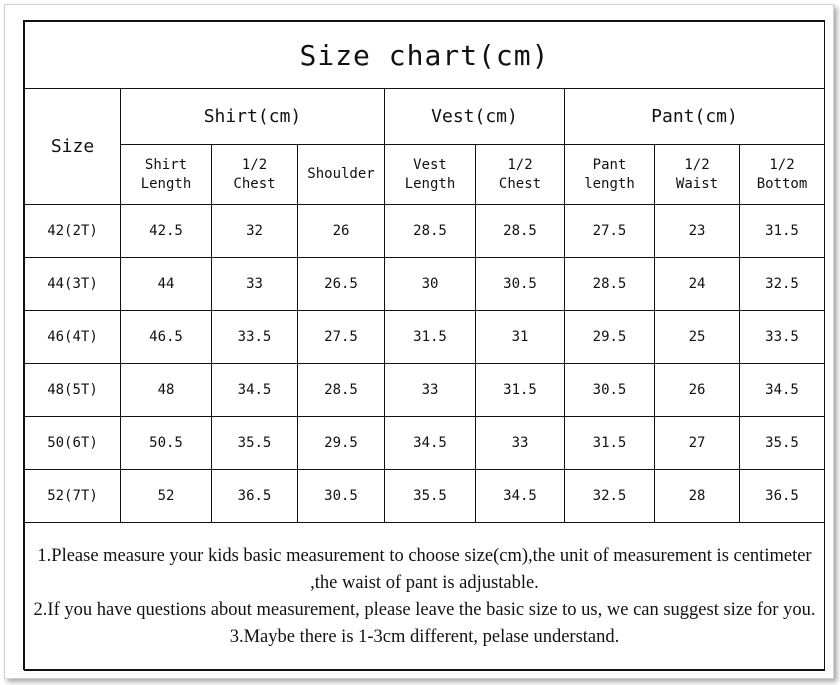 This screenshot has height=685, width=840. I want to click on value-cell: 48, so click(166, 390).